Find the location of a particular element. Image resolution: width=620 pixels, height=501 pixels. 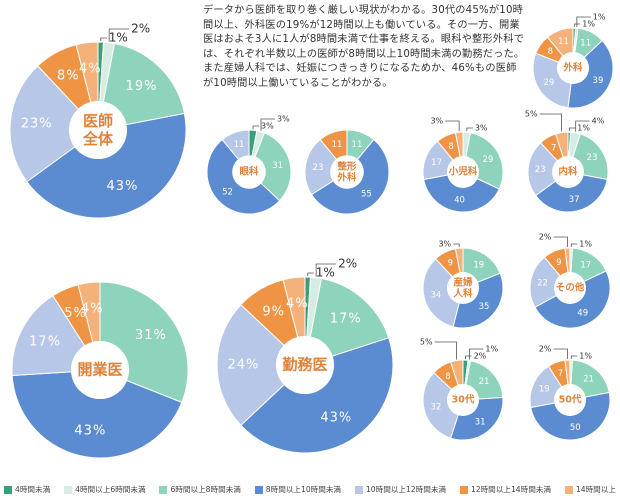

value-label: 19% is located at coordinates (142, 86).